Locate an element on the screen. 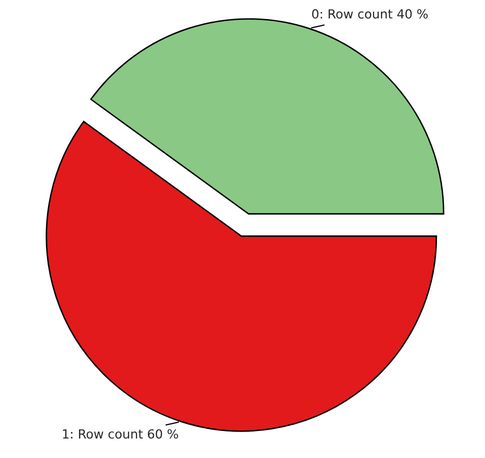 Image resolution: width=485 pixels, height=458 pixels. slice-label: 0: Row count 40 % is located at coordinates (370, 14).